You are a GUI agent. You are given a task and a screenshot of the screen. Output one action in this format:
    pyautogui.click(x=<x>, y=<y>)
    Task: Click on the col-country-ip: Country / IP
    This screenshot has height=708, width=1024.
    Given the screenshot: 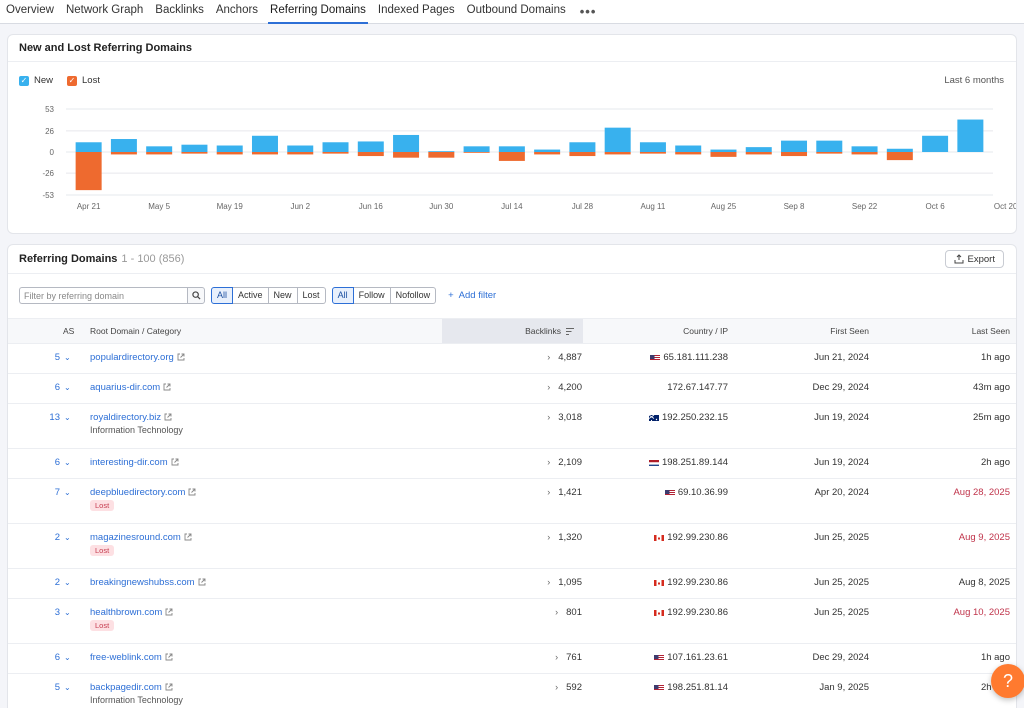 What is the action you would take?
    pyautogui.click(x=705, y=331)
    